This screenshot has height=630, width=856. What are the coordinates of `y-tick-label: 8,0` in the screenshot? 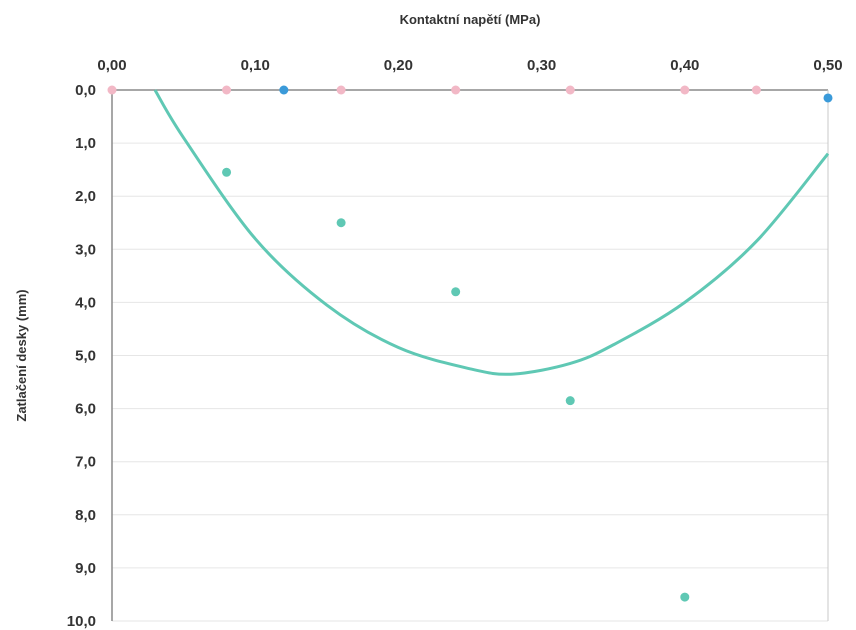 It's located at (85, 515).